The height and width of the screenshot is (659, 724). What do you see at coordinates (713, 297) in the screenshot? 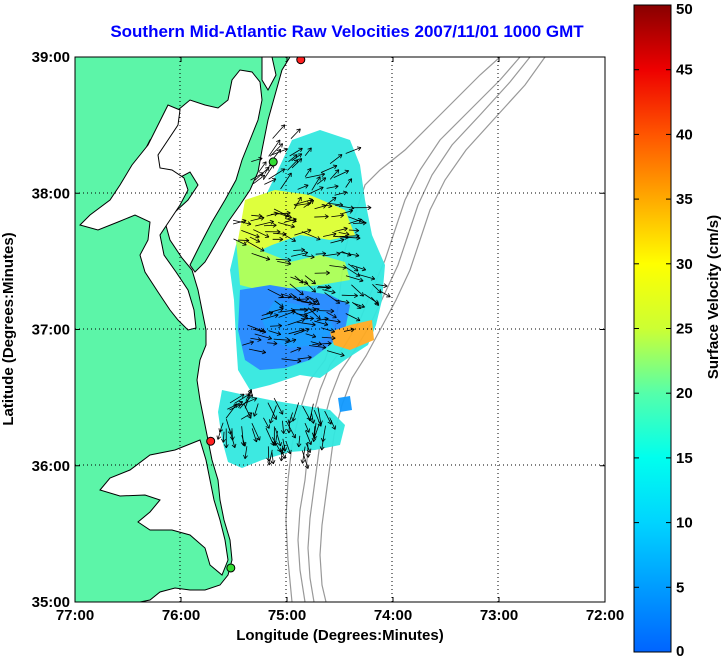
I see `colorbar-label: Surface Velocity (cm/s)` at bounding box center [713, 297].